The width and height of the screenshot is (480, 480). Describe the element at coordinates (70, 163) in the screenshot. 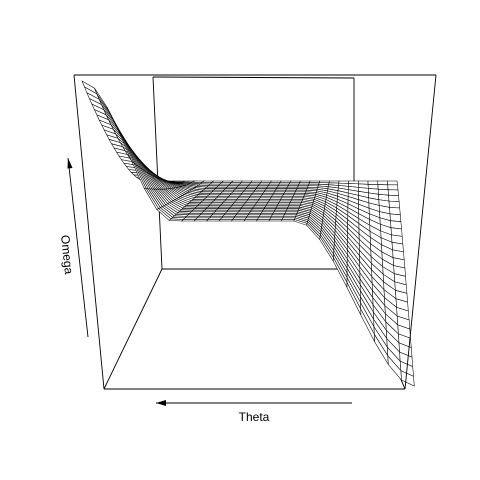

I see `omega-axis-arrowhead` at that location.